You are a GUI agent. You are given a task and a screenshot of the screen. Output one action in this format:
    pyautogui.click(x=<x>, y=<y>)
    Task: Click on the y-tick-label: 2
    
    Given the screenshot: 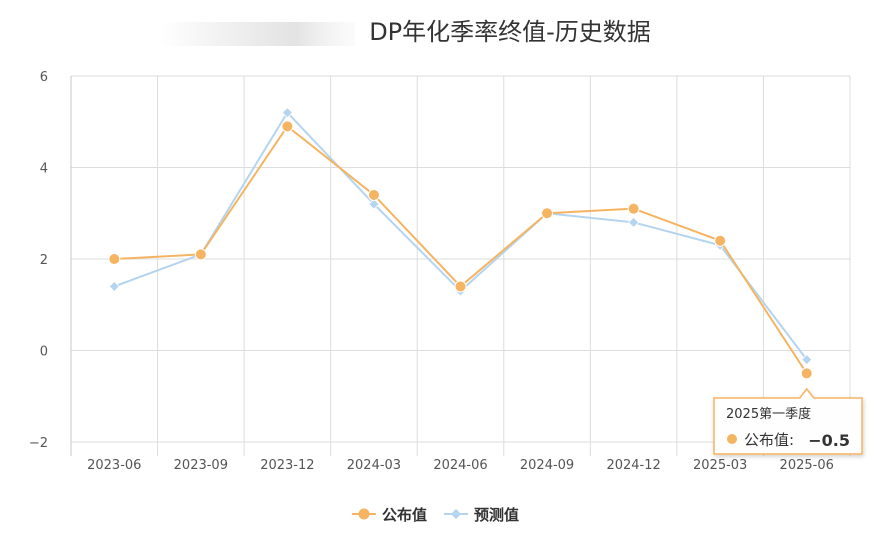 What is the action you would take?
    pyautogui.click(x=44, y=260)
    